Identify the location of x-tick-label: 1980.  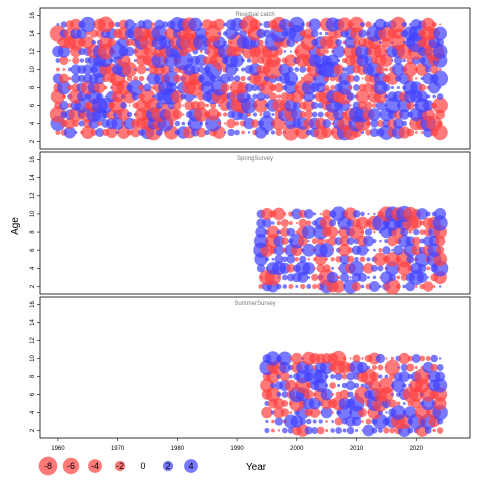
(178, 449).